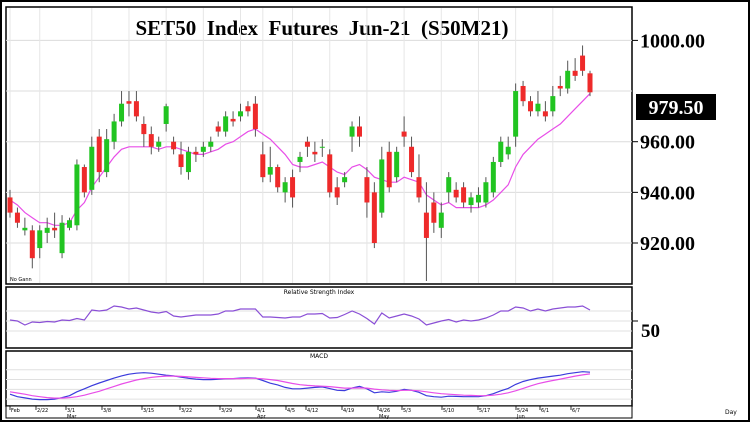  Describe the element at coordinates (291, 411) in the screenshot. I see `x-tick-label: 4/5` at that location.